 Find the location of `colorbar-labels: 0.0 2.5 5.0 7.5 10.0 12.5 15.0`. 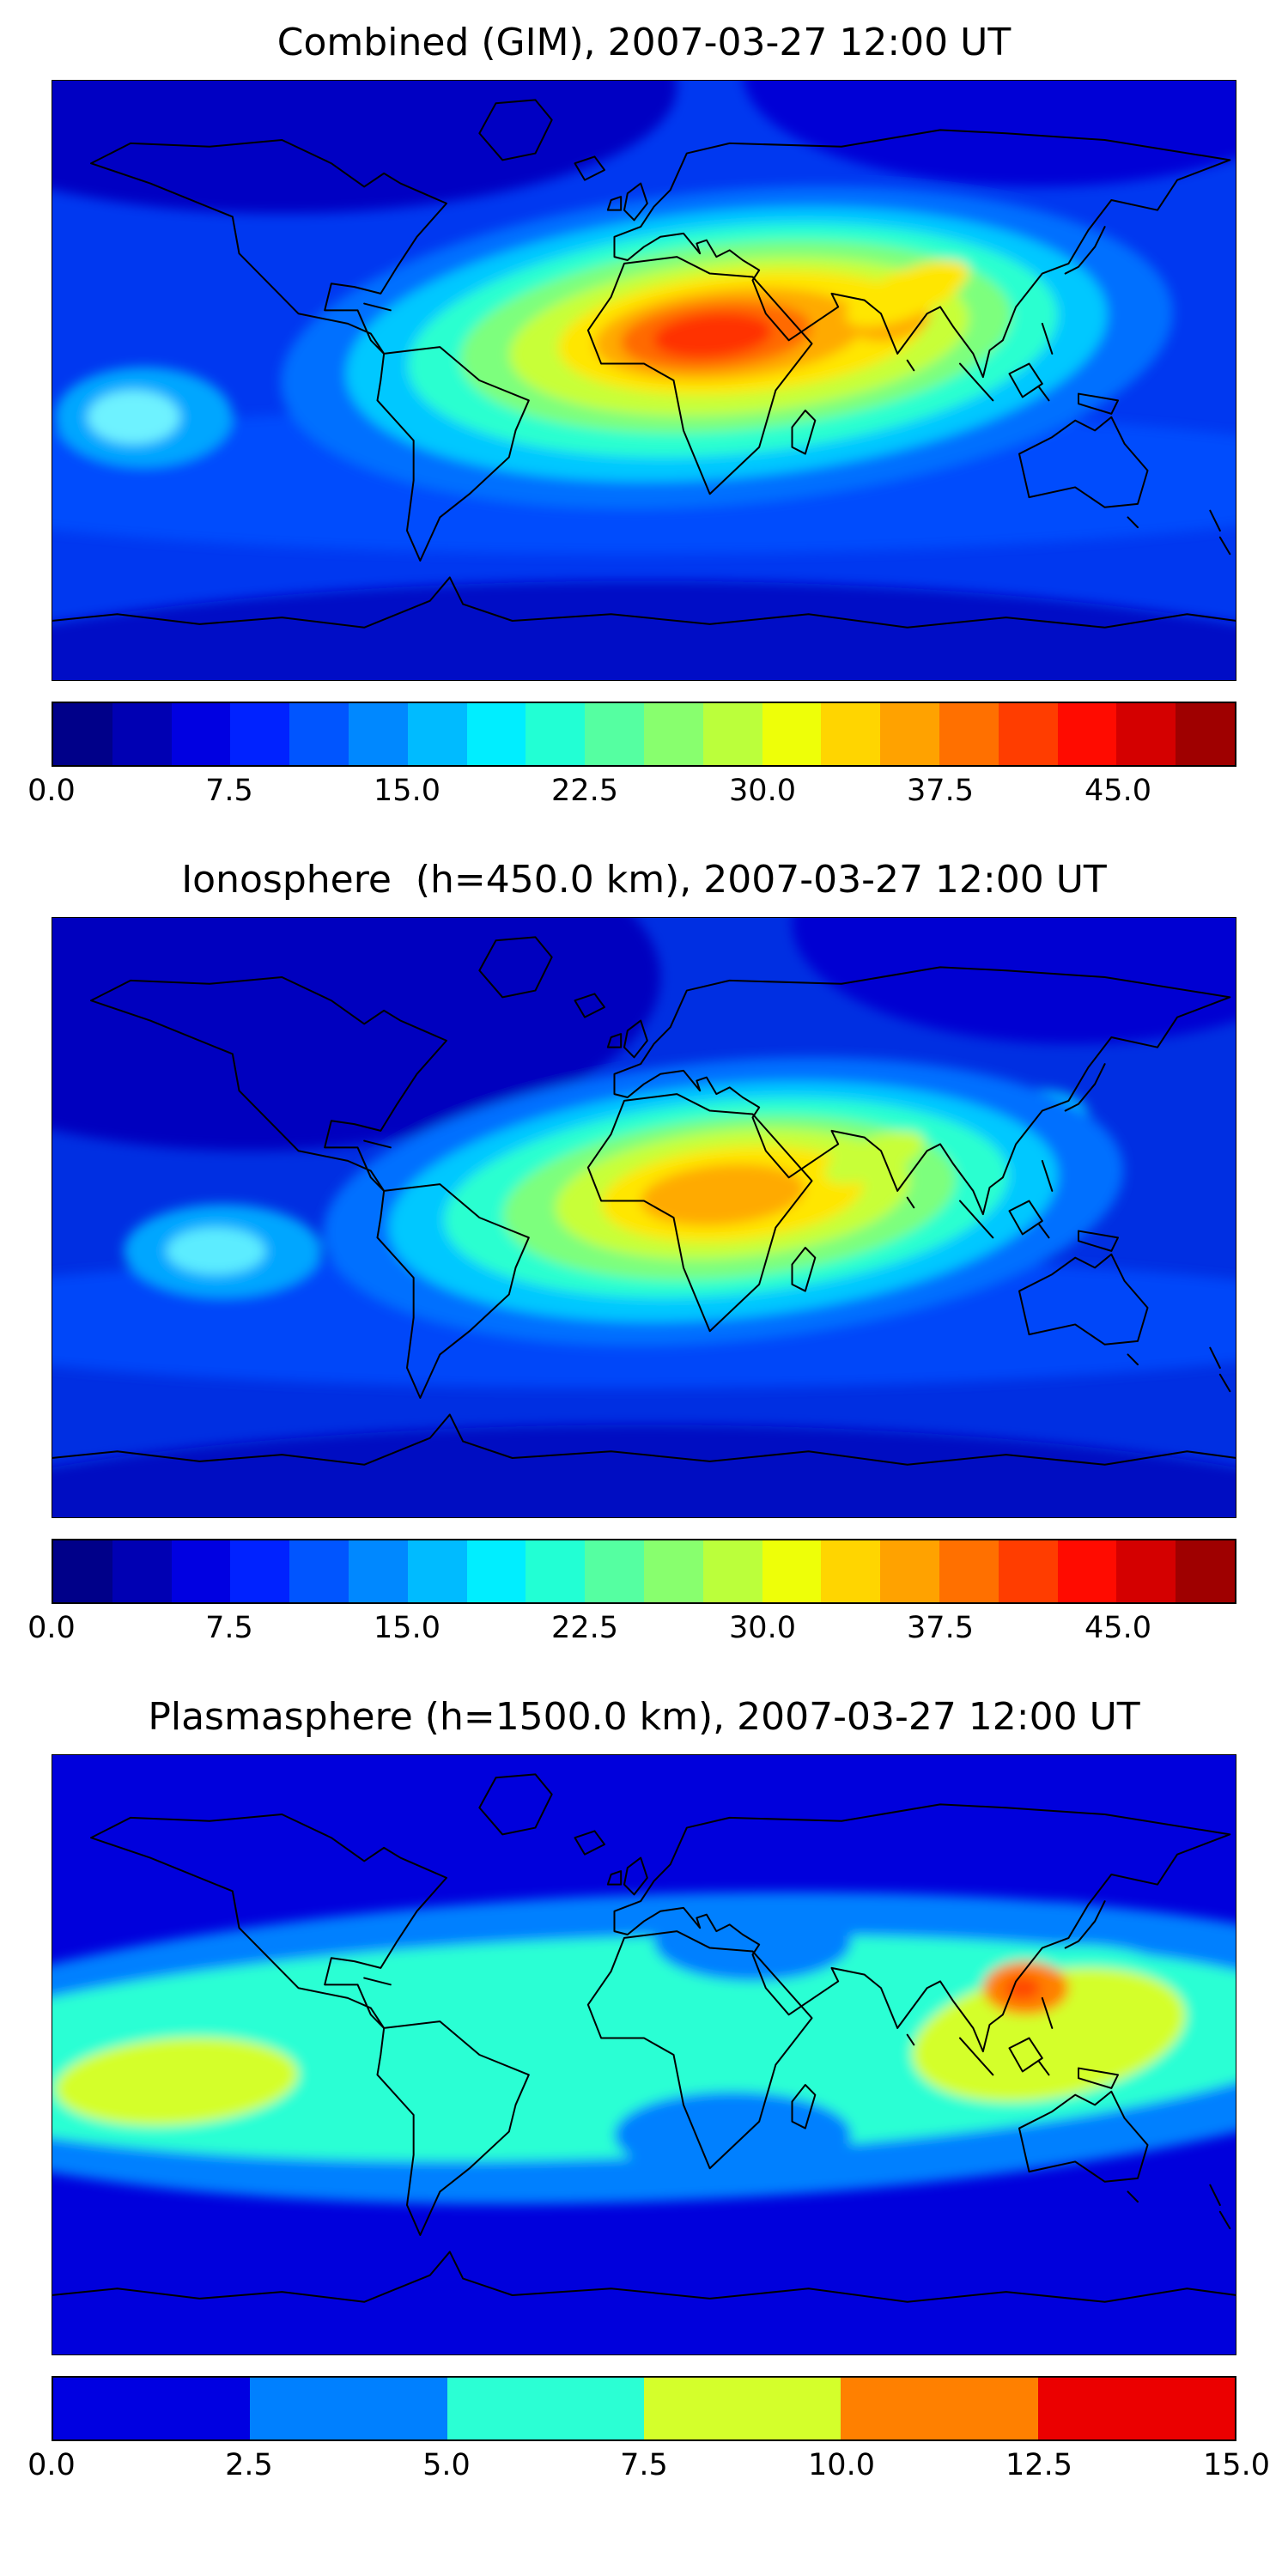

colorbar-labels: 0.0 2.5 5.0 7.5 10.0 12.5 15.0 is located at coordinates (649, 2463).